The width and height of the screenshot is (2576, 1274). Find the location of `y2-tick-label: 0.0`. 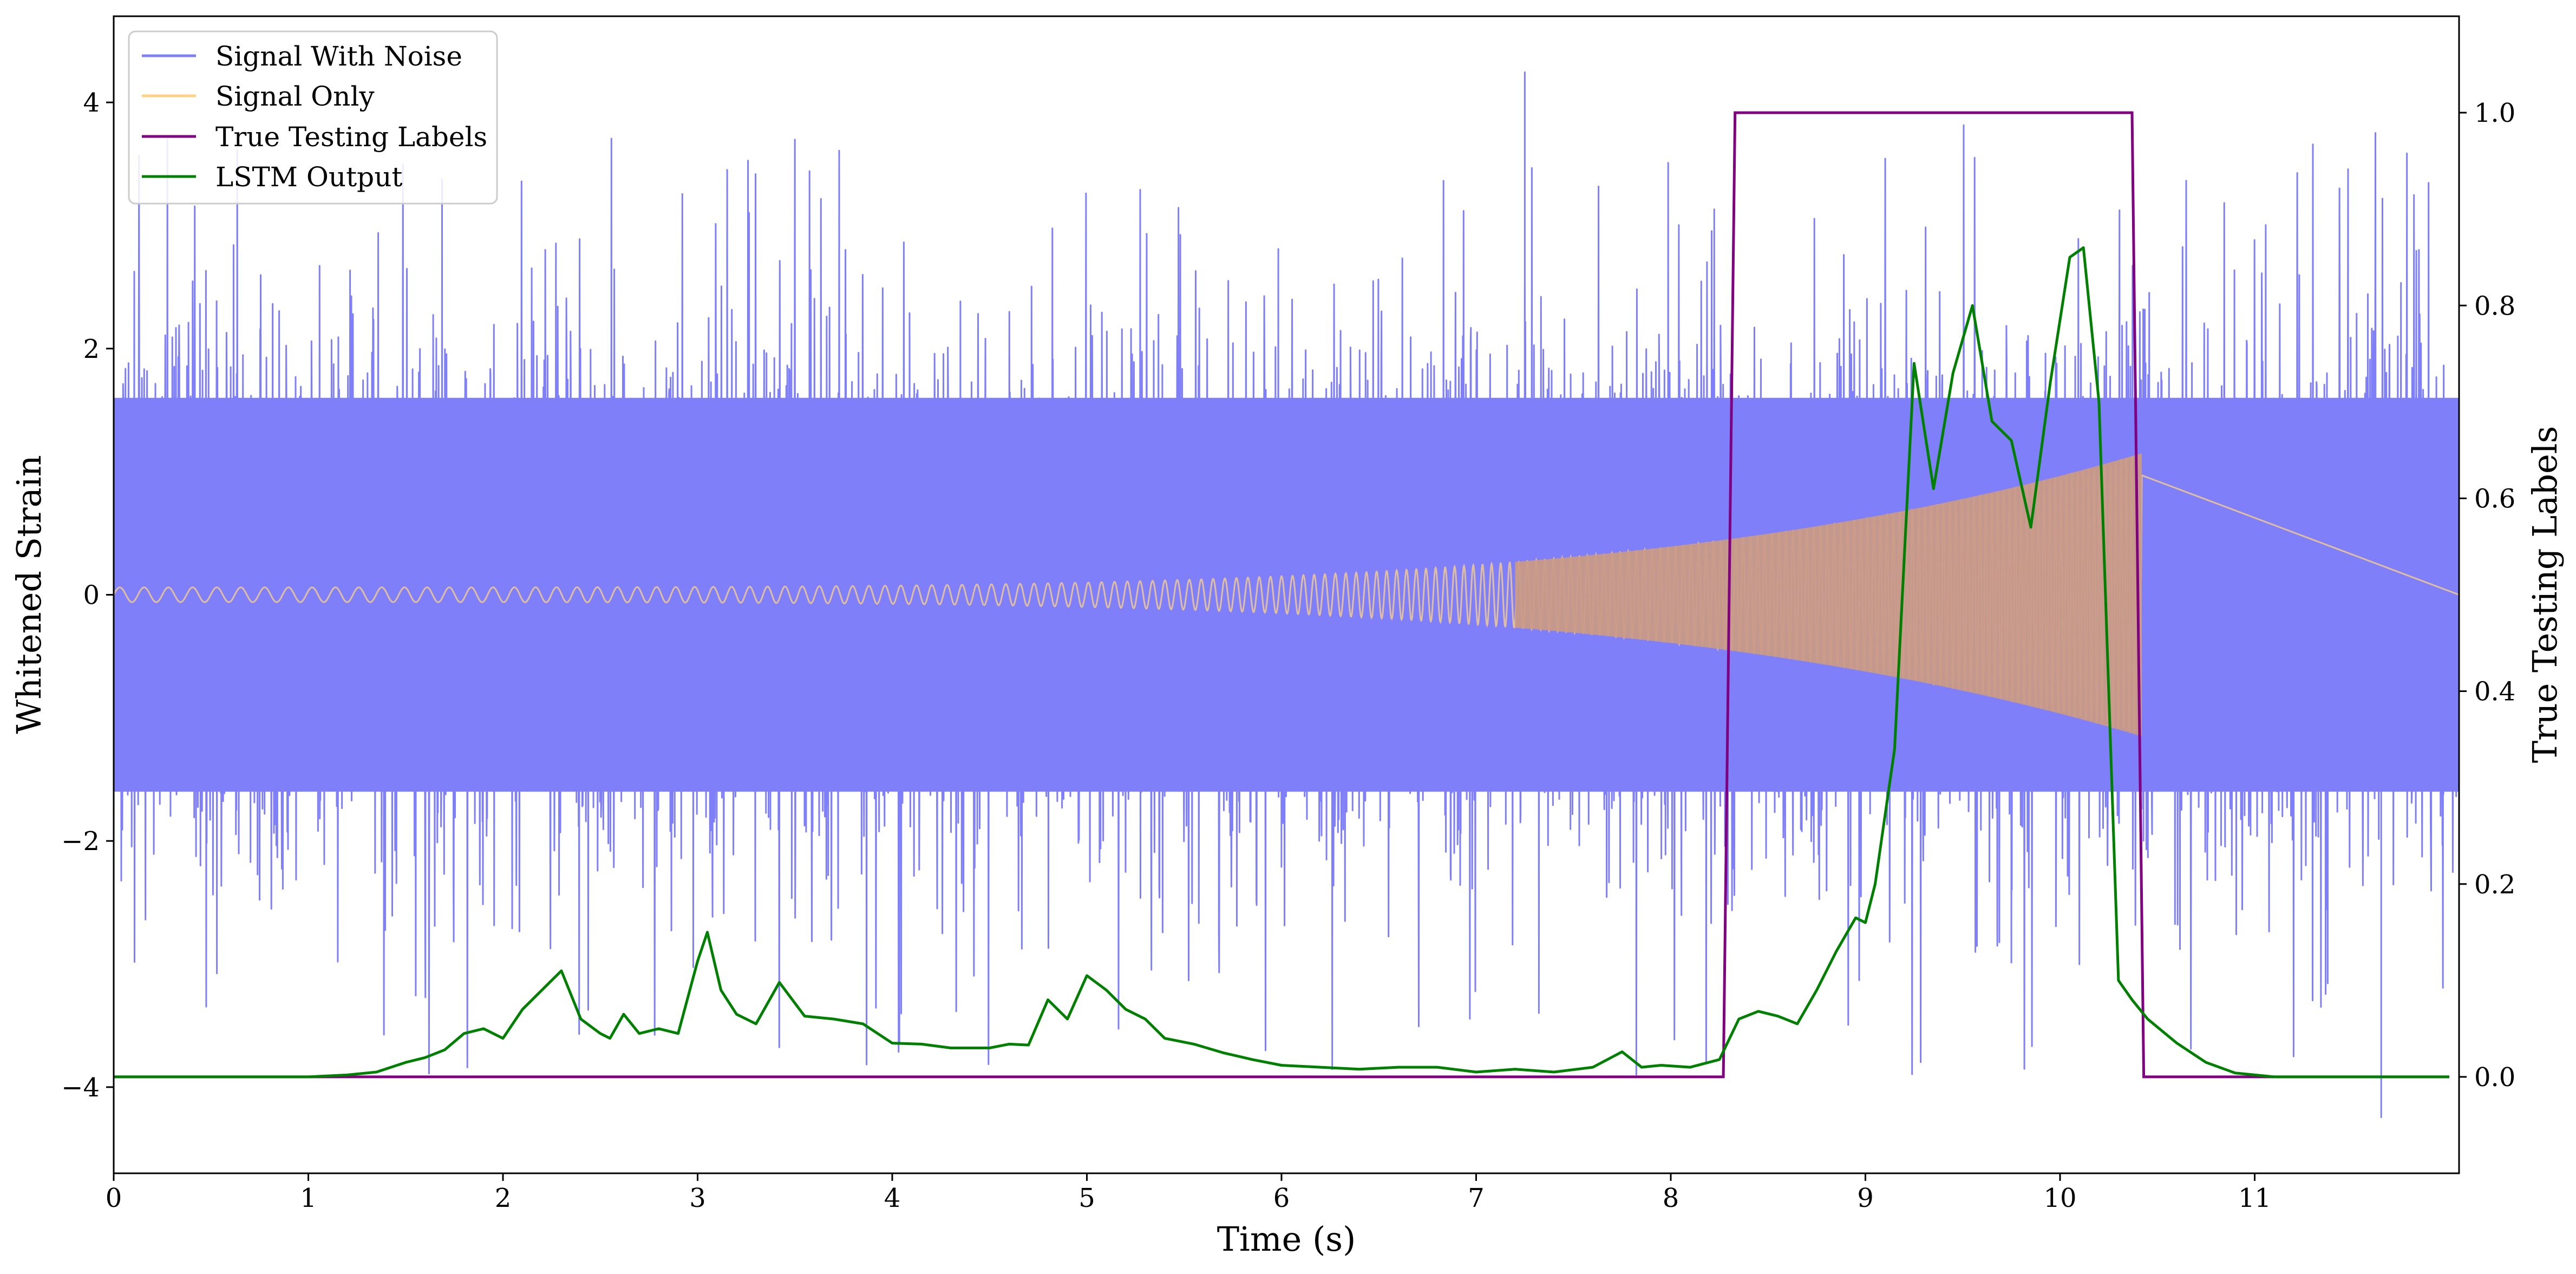

y2-tick-label: 0.0 is located at coordinates (2495, 1077).